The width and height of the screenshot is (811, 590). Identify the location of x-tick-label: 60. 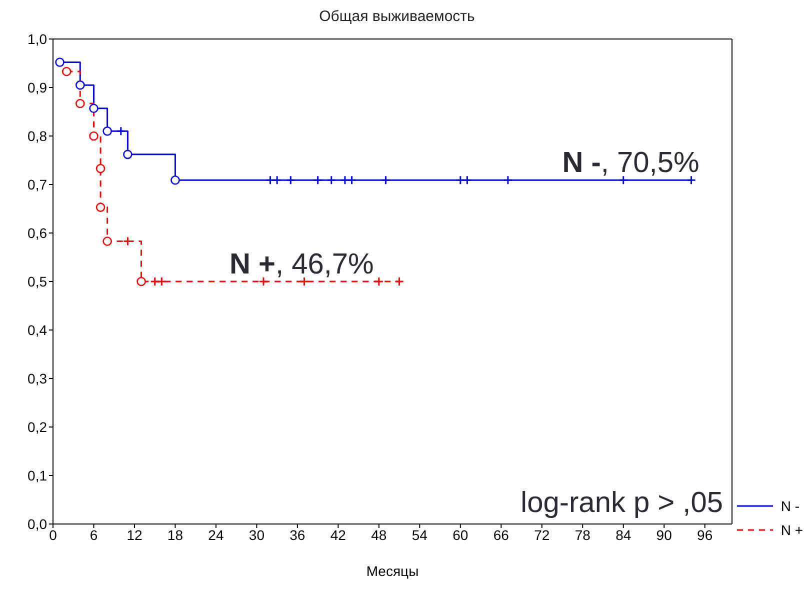
(460, 534).